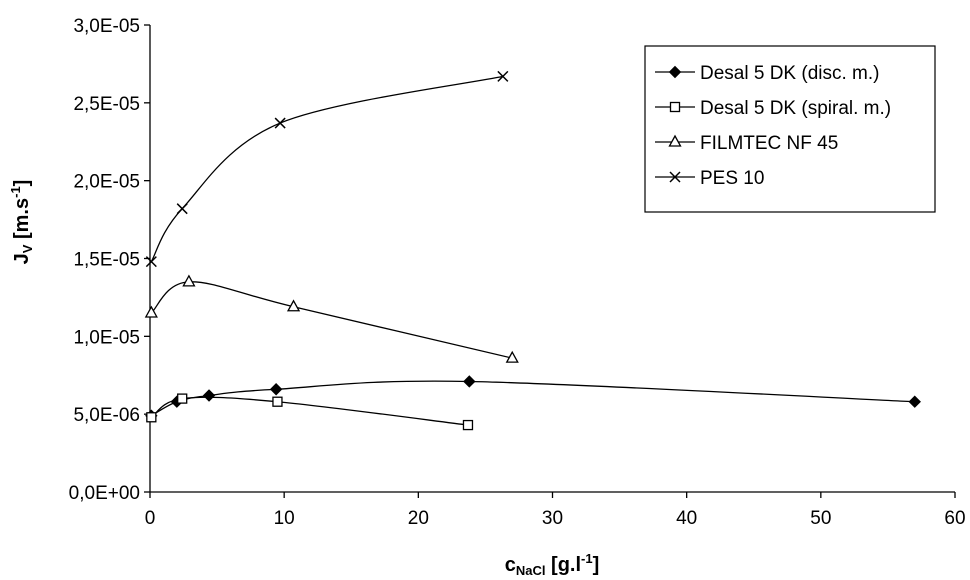 Image resolution: width=970 pixels, height=580 pixels. Describe the element at coordinates (686, 518) in the screenshot. I see `x-tick-label: 40` at that location.